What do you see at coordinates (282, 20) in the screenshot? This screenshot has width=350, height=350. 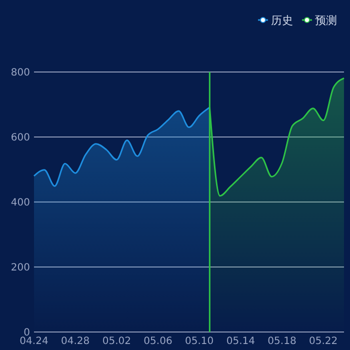 I see `legend-label: 历史` at bounding box center [282, 20].